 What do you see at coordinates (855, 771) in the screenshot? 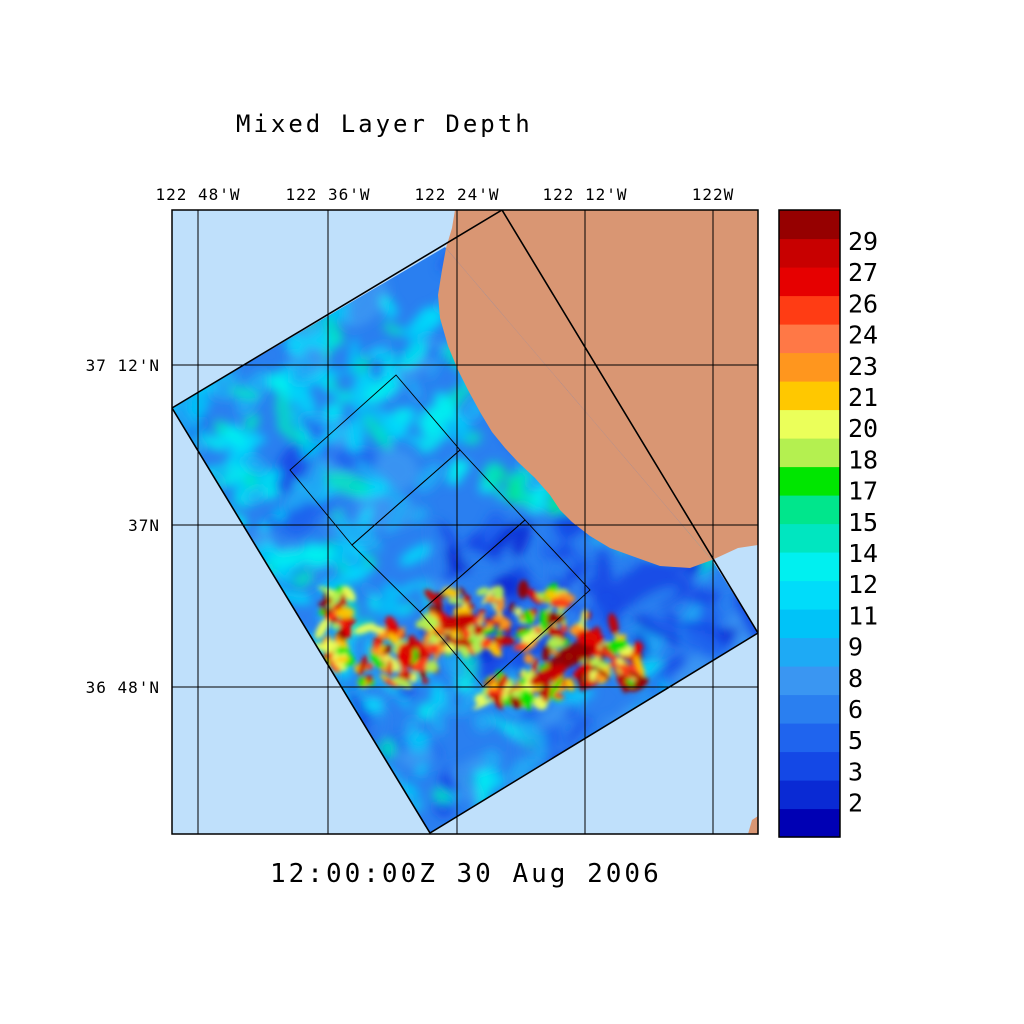
I see `colorbar-label: 3` at bounding box center [855, 771].